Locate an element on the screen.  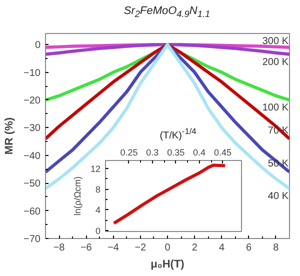
x-axis-title: μ₀H(T) is located at coordinates (167, 264).